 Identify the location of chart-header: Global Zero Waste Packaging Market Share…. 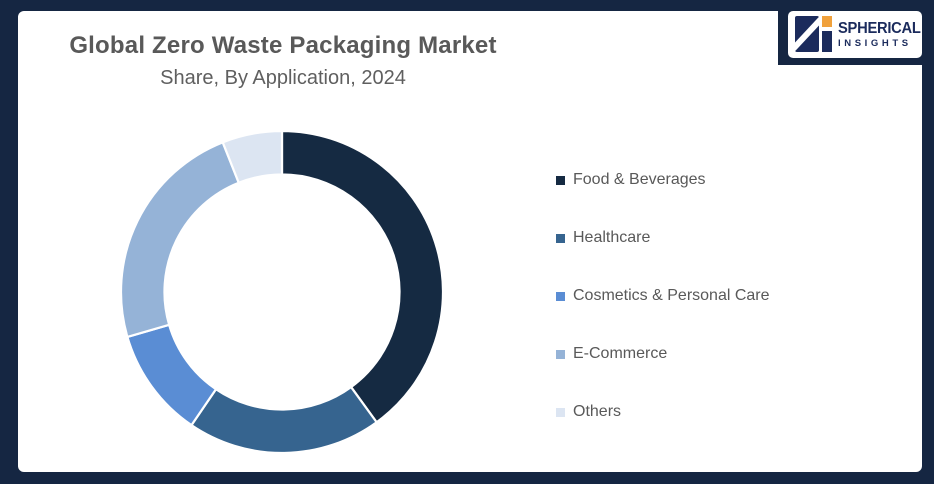
(283, 61).